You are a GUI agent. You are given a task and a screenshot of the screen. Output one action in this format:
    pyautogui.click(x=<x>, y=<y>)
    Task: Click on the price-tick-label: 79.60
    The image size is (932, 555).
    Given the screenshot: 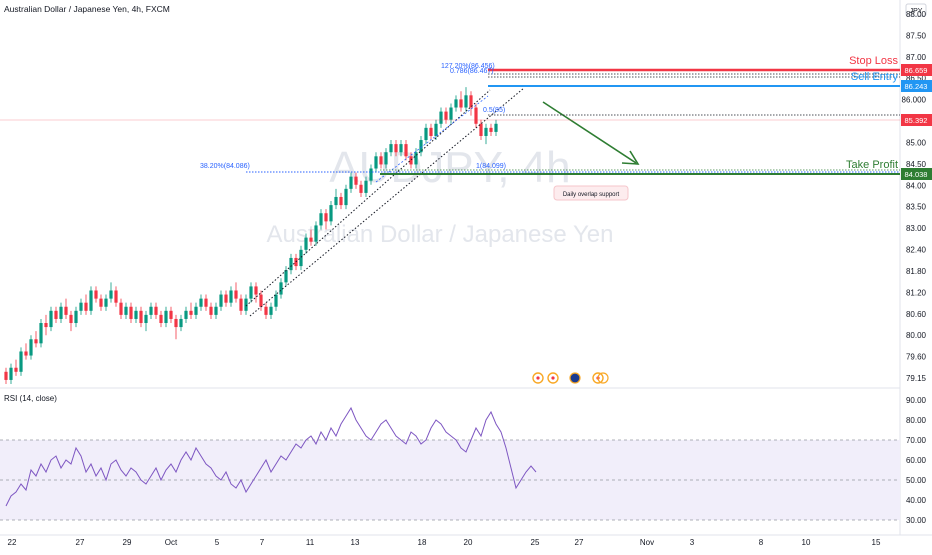 What is the action you would take?
    pyautogui.click(x=916, y=357)
    